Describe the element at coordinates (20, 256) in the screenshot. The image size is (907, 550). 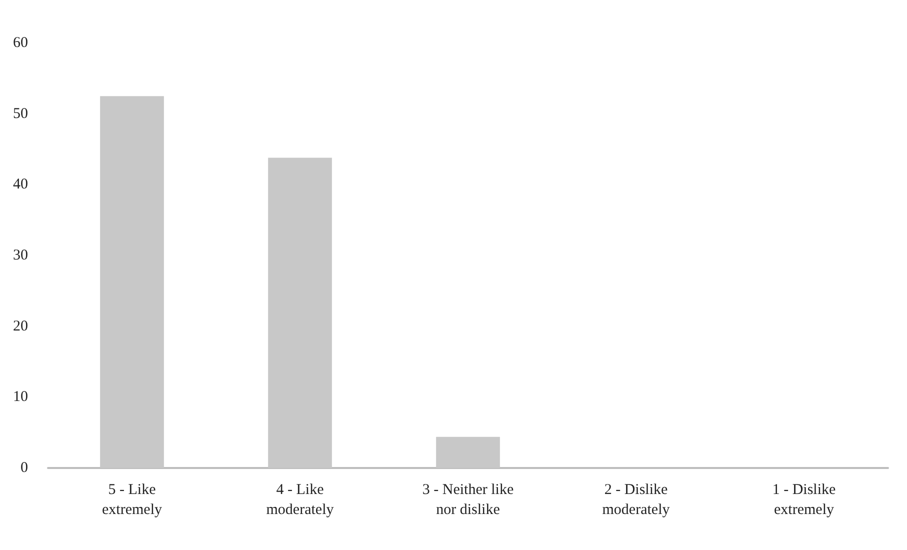
I see `y-tick-label: 30` at that location.